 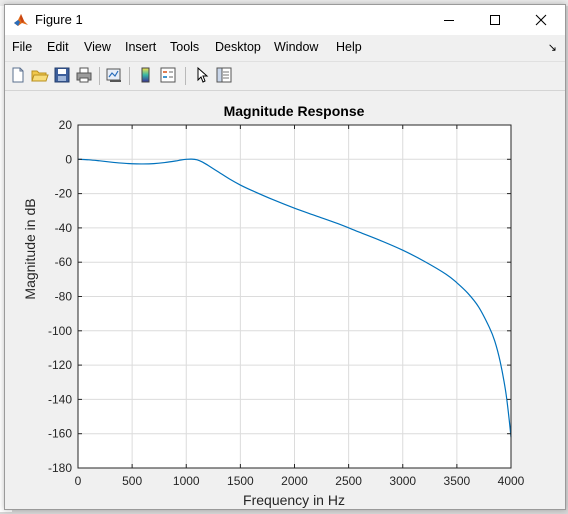 What do you see at coordinates (60, 331) in the screenshot?
I see `y-tick-label: -100` at bounding box center [60, 331].